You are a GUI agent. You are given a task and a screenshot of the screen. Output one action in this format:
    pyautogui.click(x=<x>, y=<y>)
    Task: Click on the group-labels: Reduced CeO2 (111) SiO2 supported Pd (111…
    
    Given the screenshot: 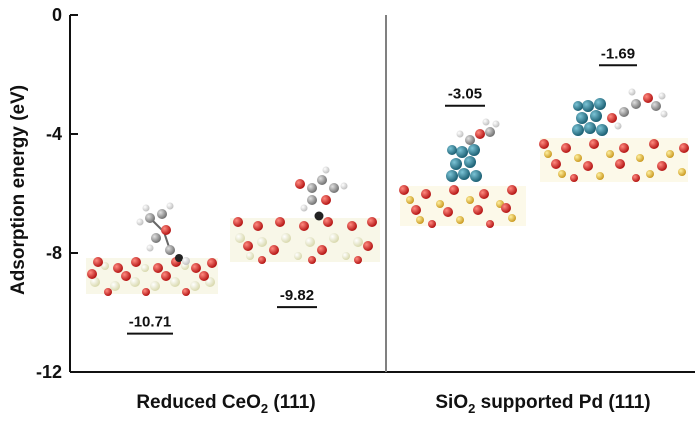 What is the action you would take?
    pyautogui.click(x=393, y=404)
    